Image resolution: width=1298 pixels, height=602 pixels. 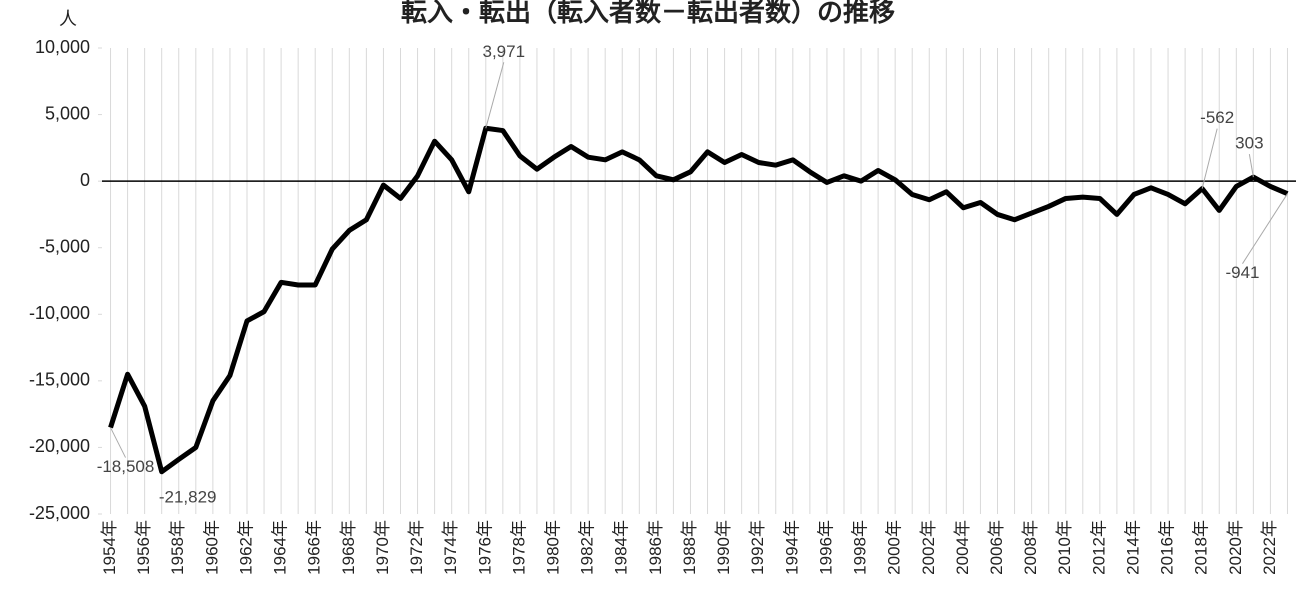 I want to click on data-label: 303, so click(x=1249, y=143).